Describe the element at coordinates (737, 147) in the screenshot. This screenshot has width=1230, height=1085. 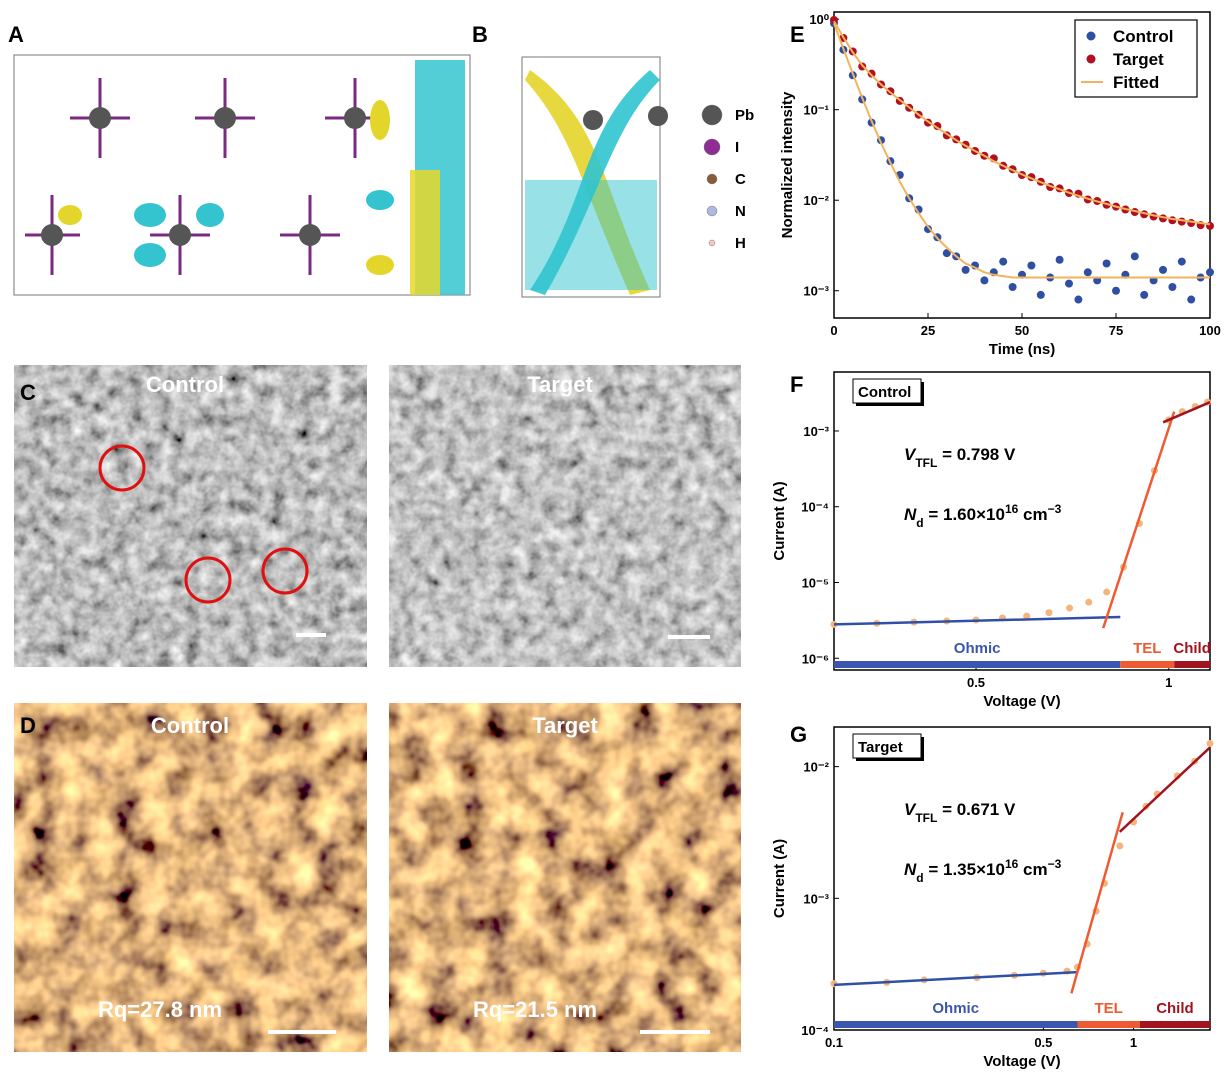
I see `legend-label: I` at that location.